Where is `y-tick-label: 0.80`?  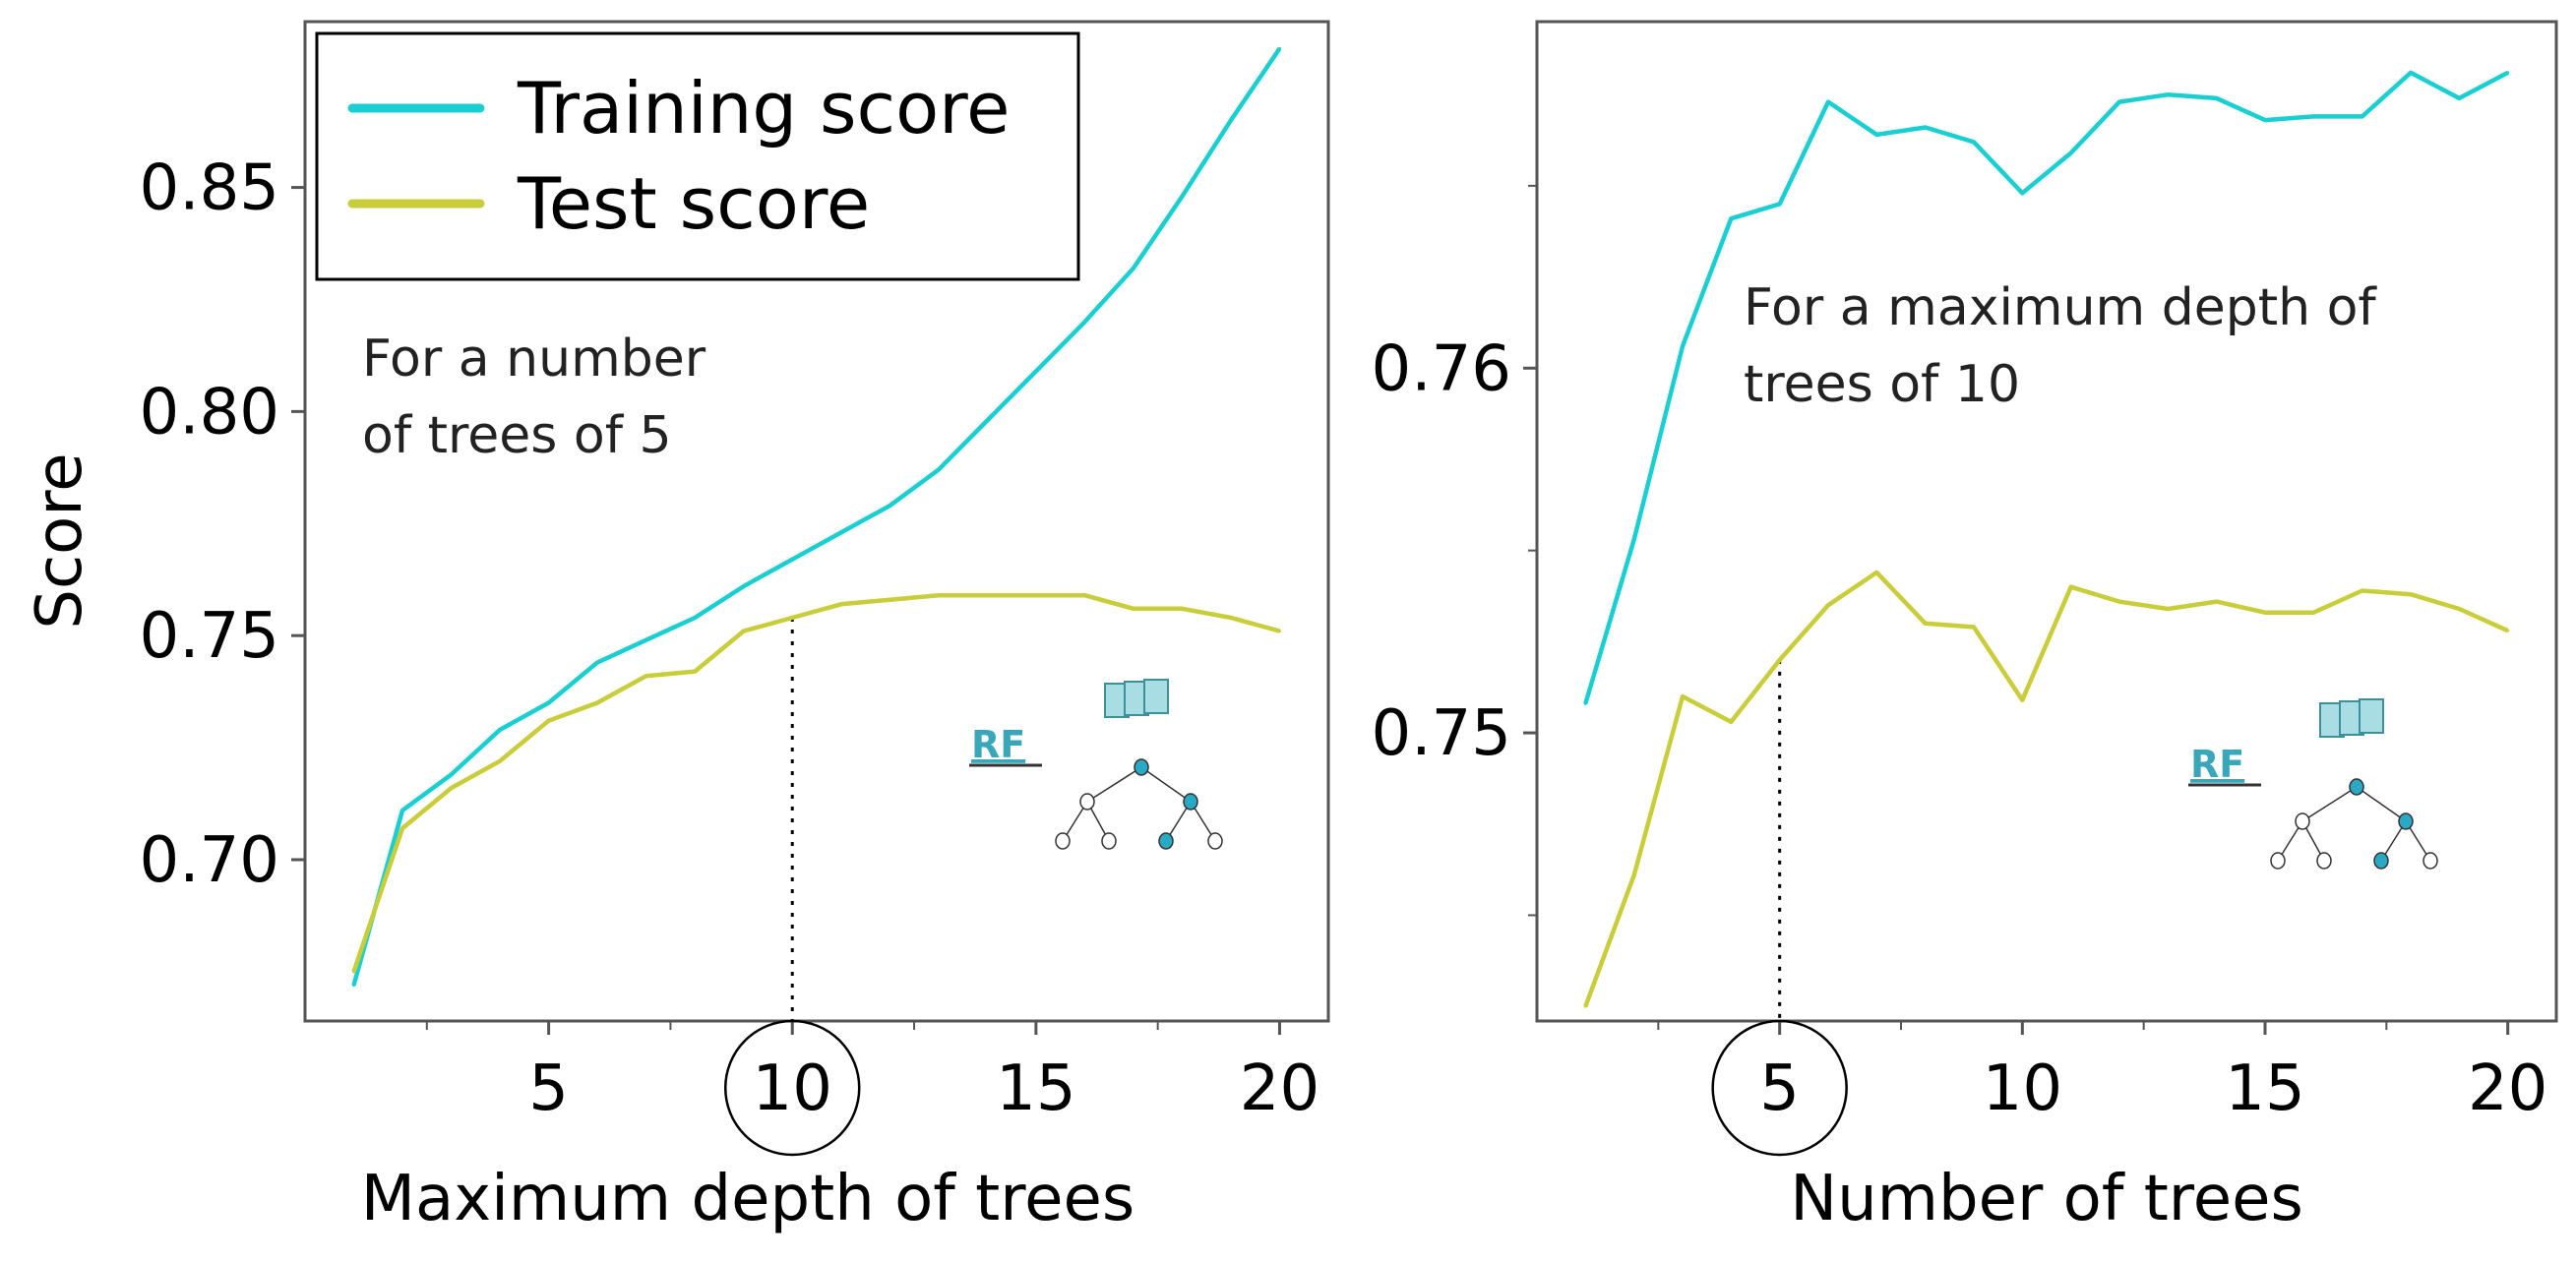
y-tick-label: 0.80 is located at coordinates (210, 412).